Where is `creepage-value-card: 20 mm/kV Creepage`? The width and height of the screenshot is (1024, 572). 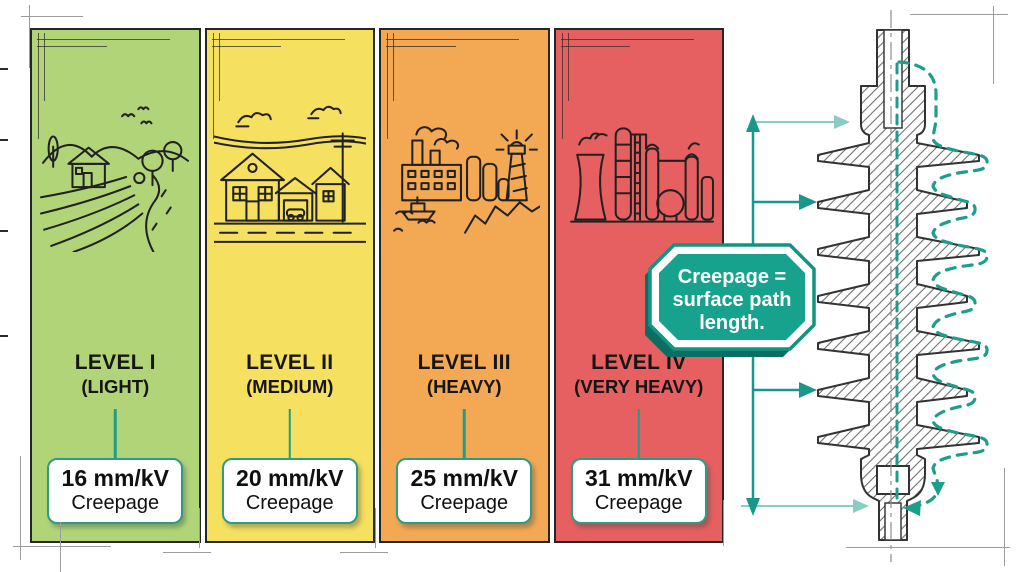 creepage-value-card: 20 mm/kV Creepage is located at coordinates (289, 491).